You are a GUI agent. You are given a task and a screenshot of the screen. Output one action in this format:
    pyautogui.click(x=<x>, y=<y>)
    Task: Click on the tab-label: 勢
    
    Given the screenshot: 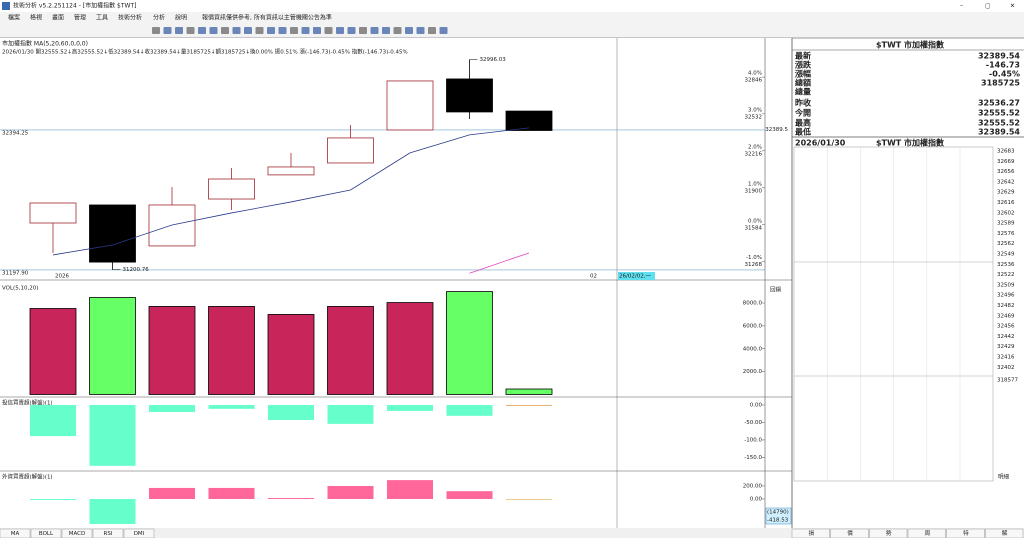 What is the action you would take?
    pyautogui.click(x=889, y=533)
    